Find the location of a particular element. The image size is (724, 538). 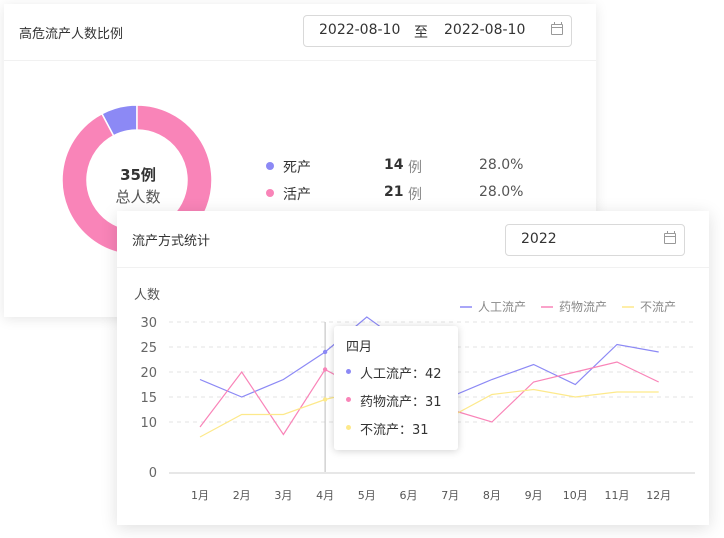

card-header: 流产方式统计 2022 is located at coordinates (413, 239).